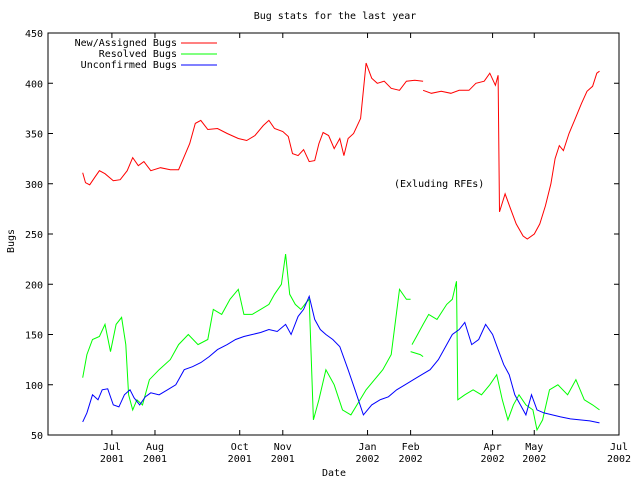 The image size is (640, 480). Describe the element at coordinates (34, 336) in the screenshot. I see `y-tick-label: 150` at that location.